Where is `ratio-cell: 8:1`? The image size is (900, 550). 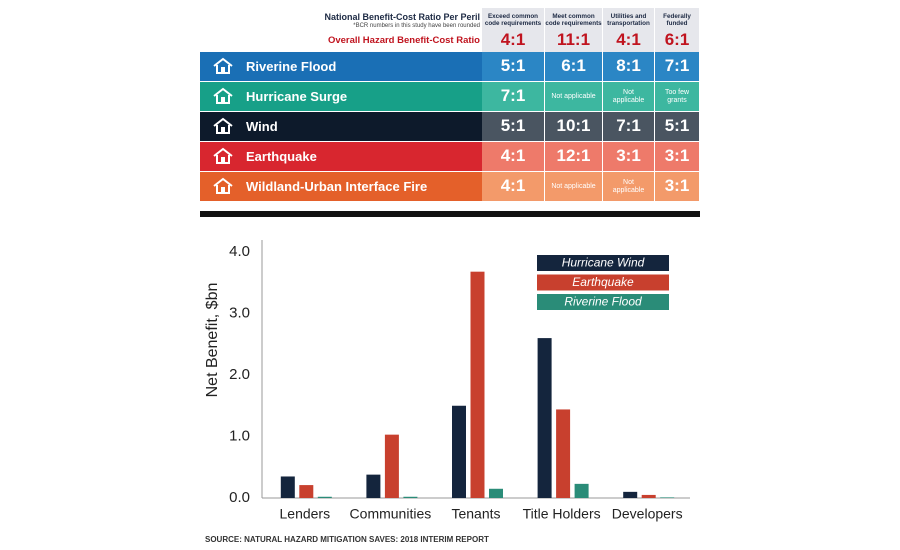 ratio-cell: 8:1 is located at coordinates (628, 66).